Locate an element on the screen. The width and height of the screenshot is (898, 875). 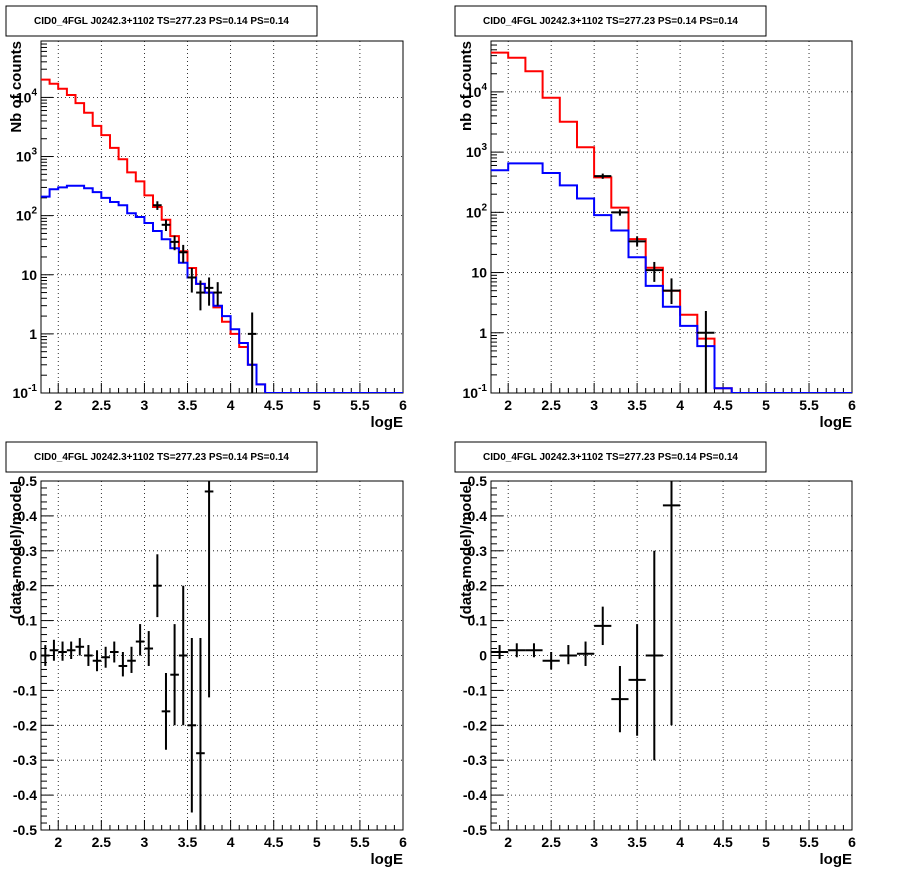
y-tick-label: 1 is located at coordinates (483, 333).